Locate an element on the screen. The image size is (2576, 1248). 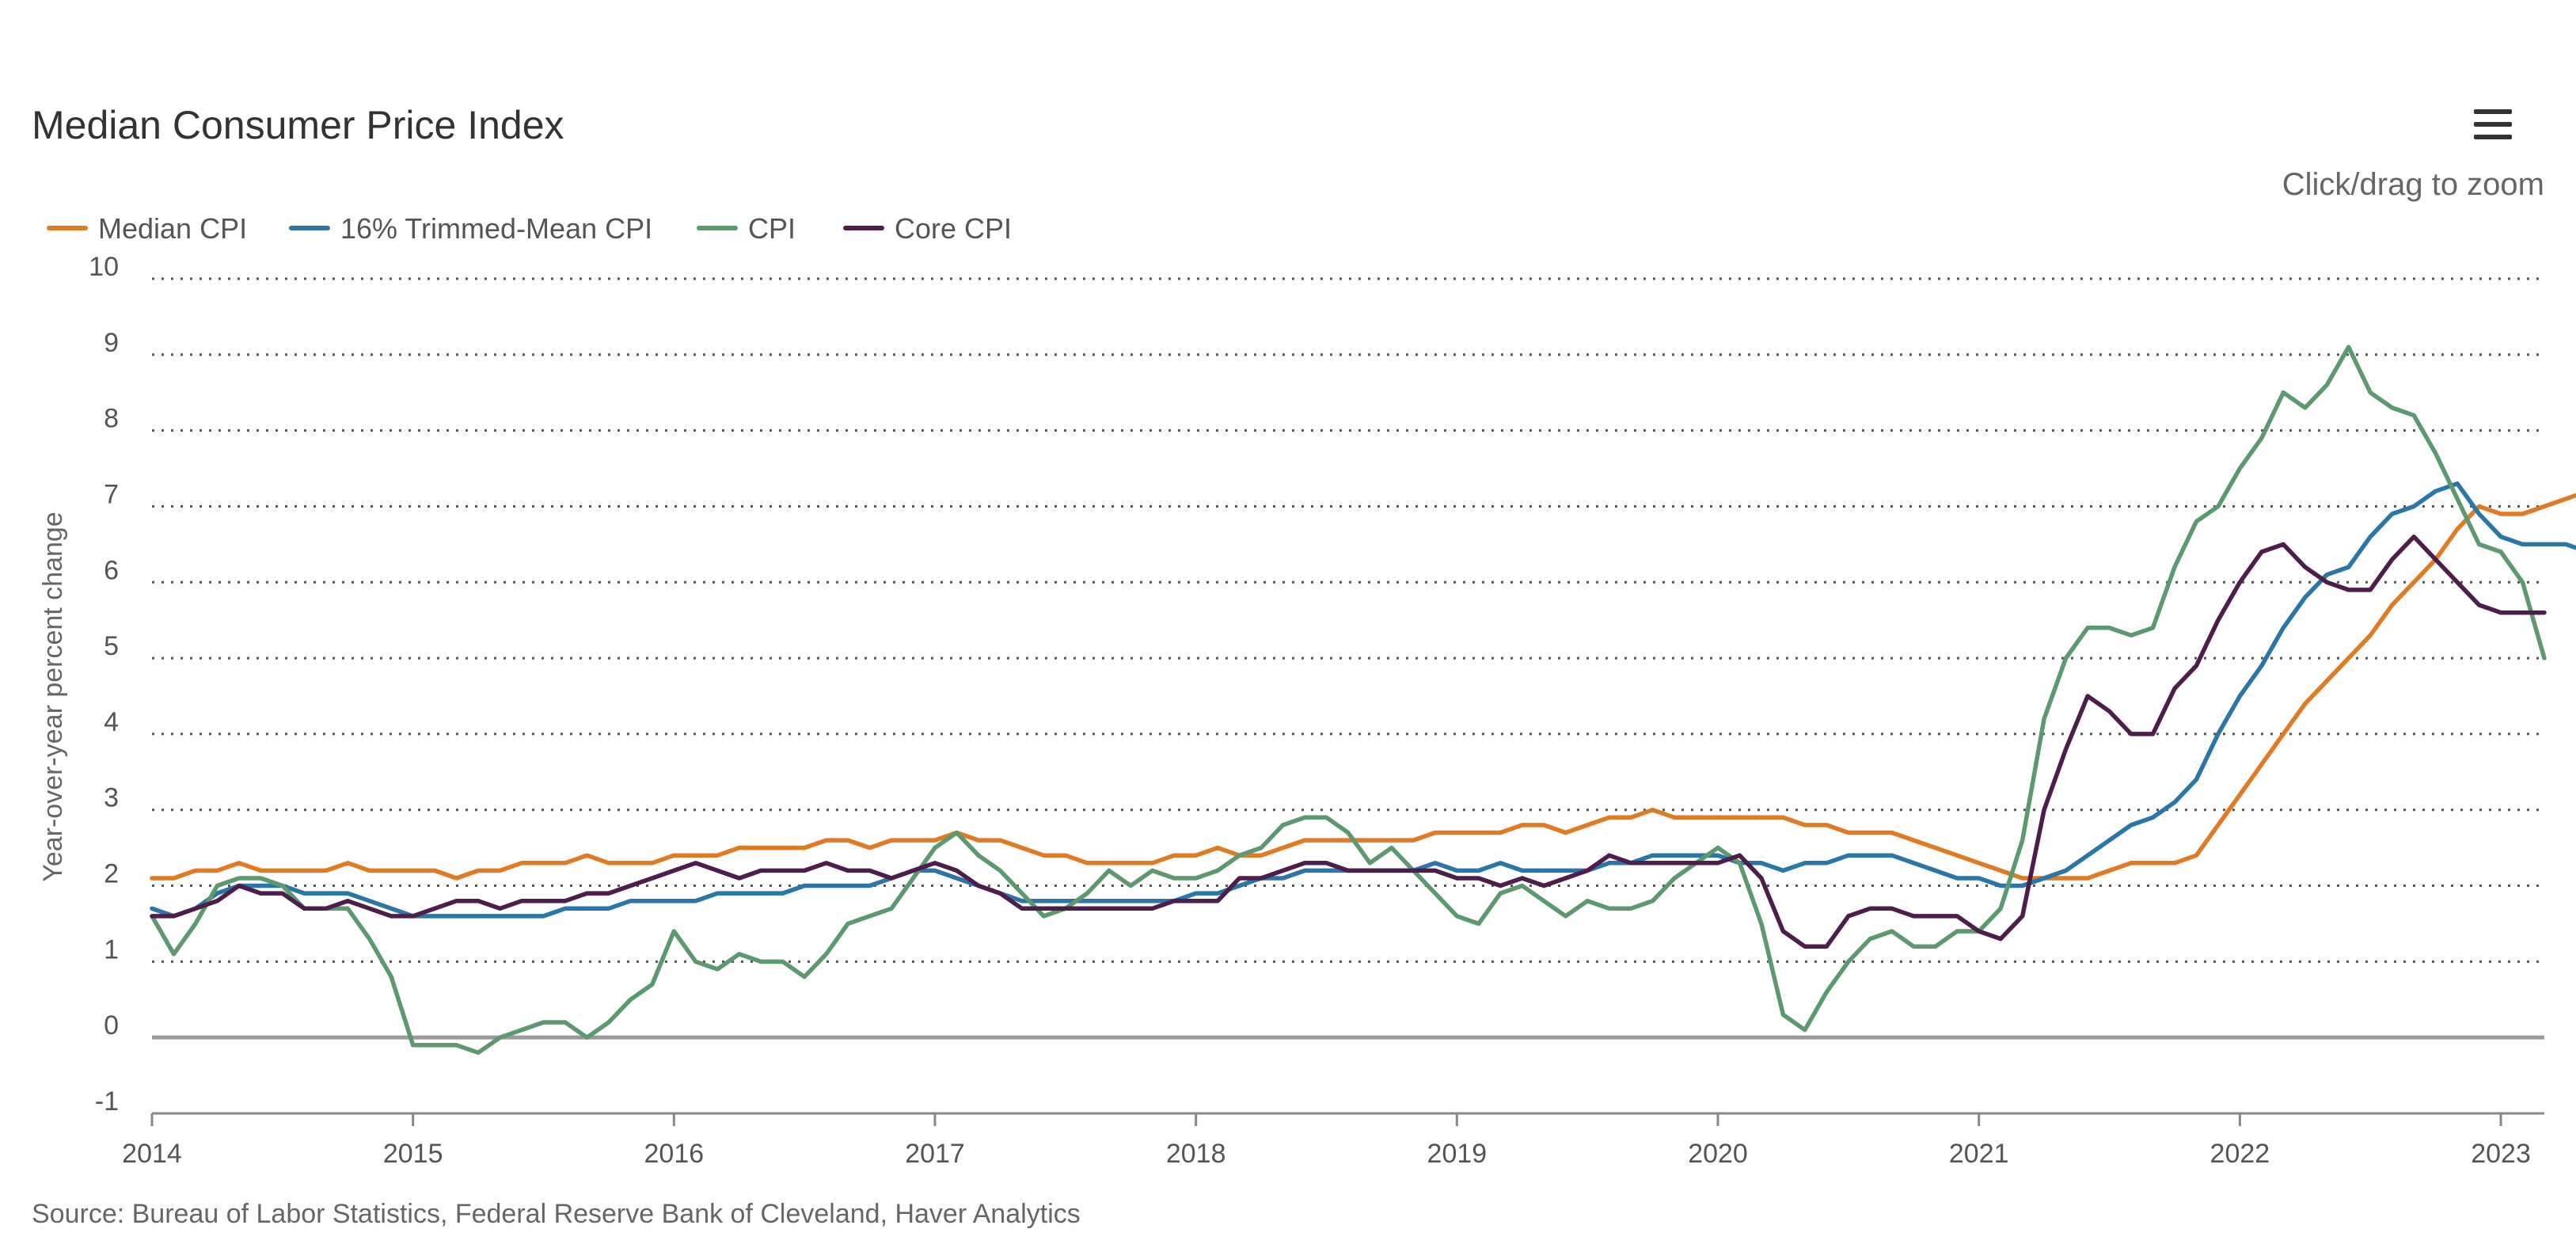
legend-item-core-cpi: Core CPI is located at coordinates (928, 229).